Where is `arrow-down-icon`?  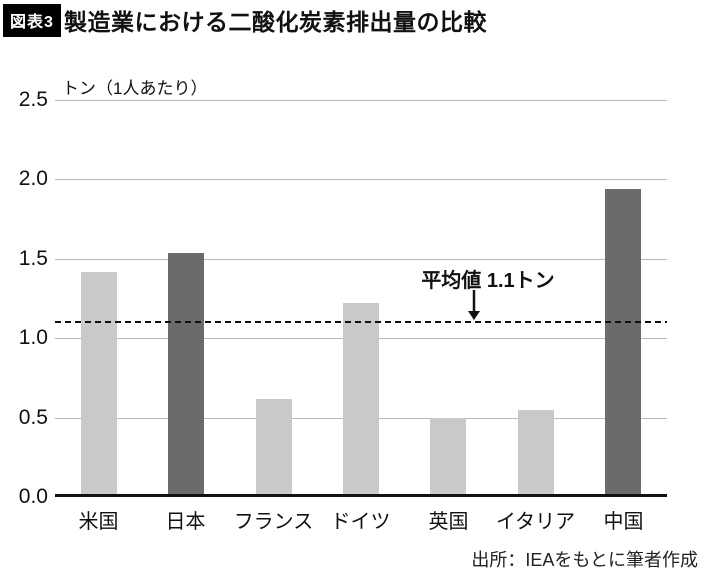
arrow-down-icon is located at coordinates (474, 305).